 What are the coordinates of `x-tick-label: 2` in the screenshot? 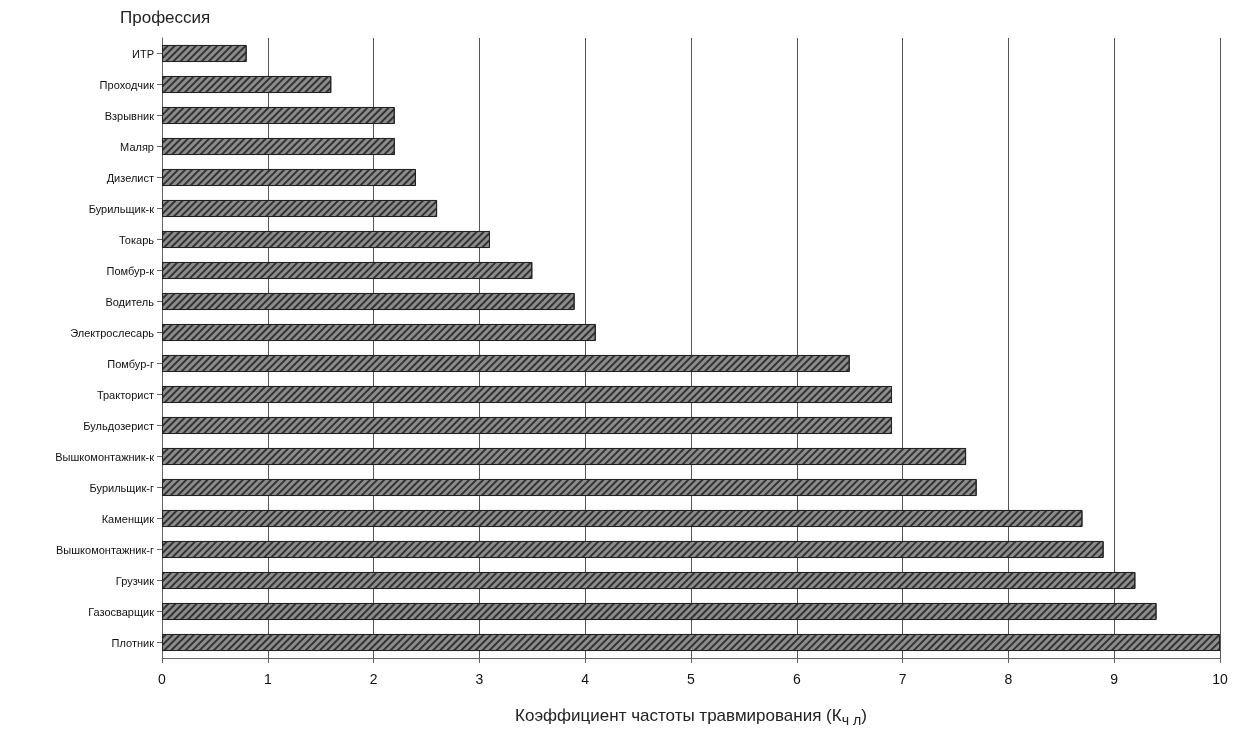 It's located at (373, 679).